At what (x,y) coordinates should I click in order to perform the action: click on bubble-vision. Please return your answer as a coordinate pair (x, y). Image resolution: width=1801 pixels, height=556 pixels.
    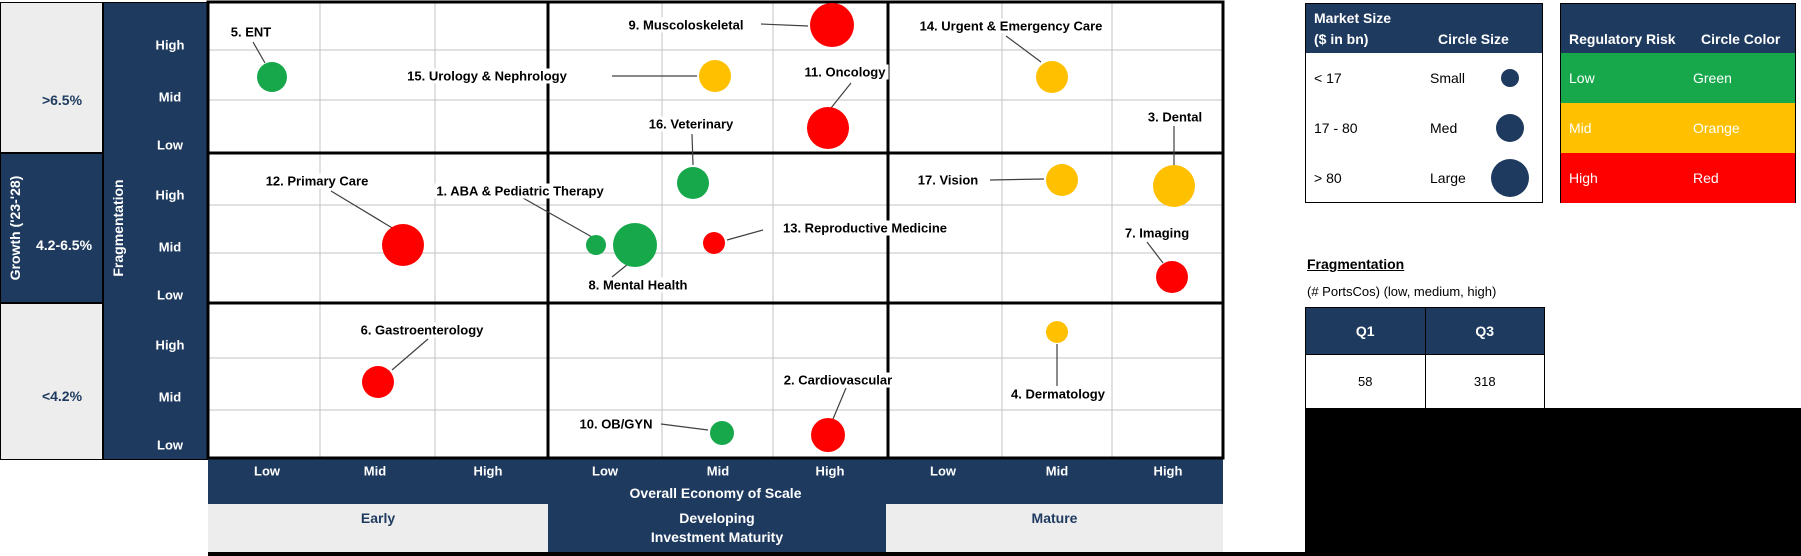
    Looking at the image, I should click on (1062, 180).